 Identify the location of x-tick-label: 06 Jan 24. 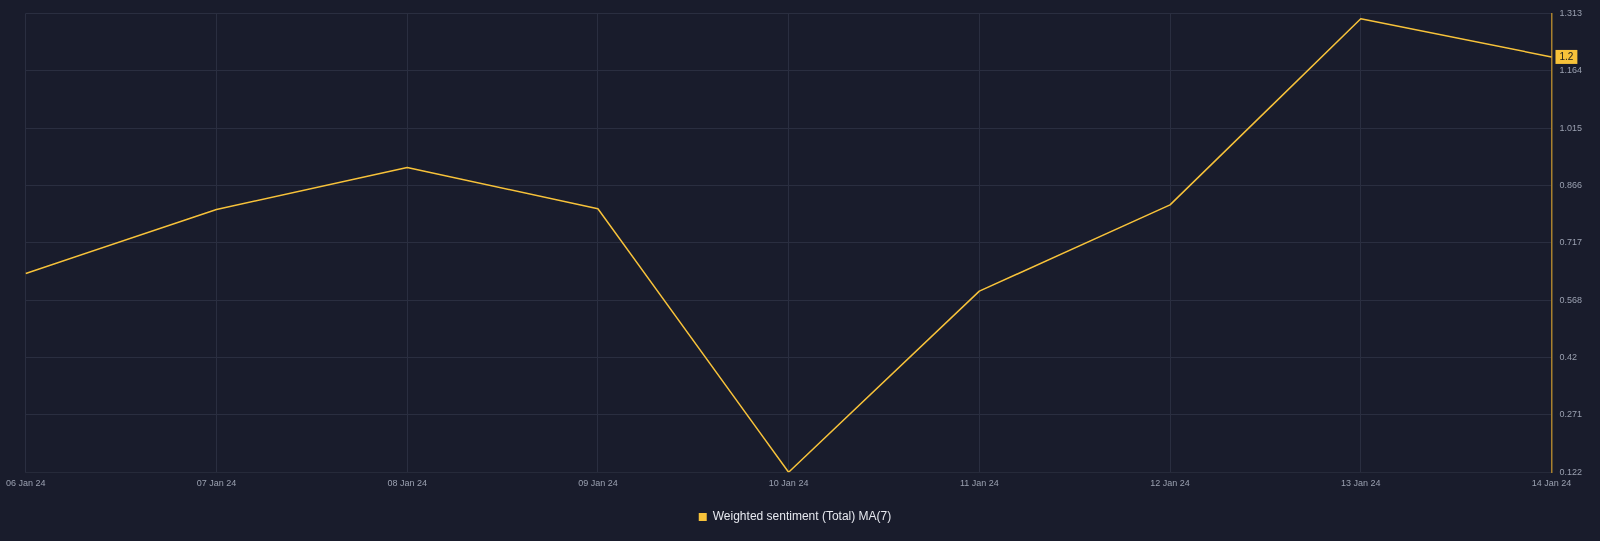
(25, 483).